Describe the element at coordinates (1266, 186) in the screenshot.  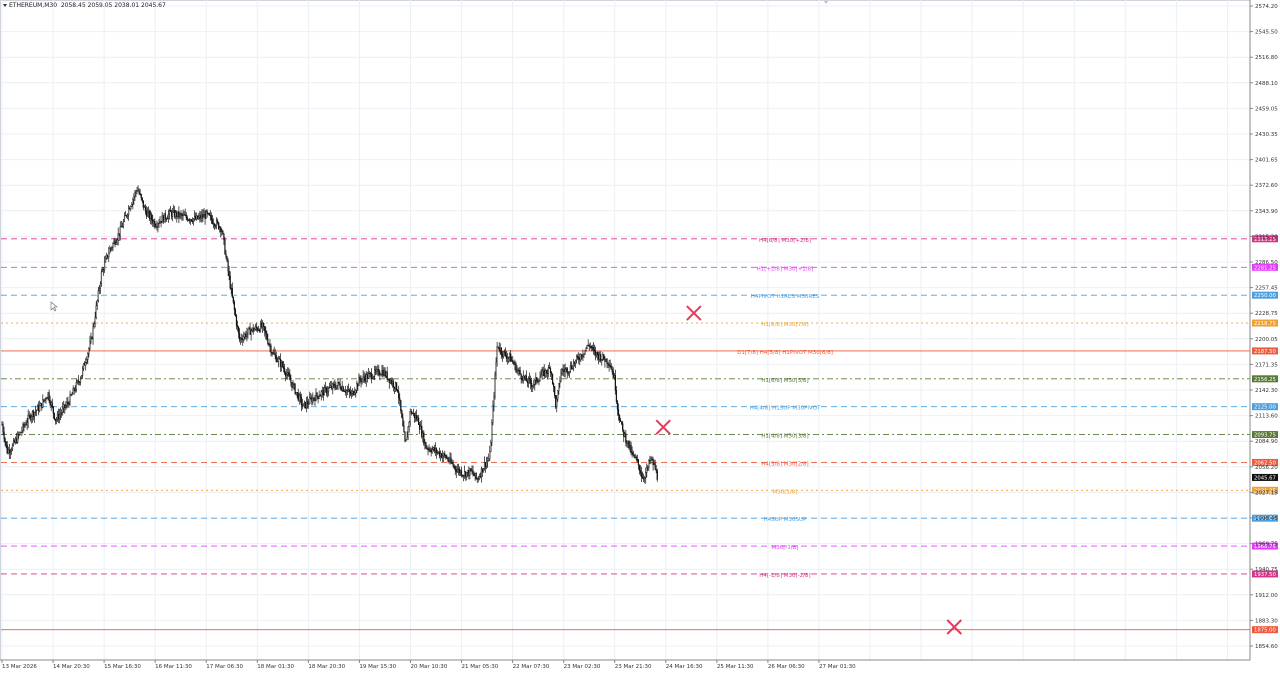
I see `price-tick-label: 2372.60` at that location.